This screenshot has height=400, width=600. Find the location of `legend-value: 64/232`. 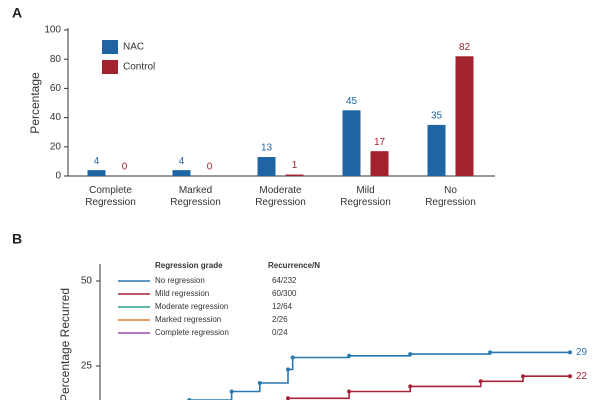

legend-value: 64/232 is located at coordinates (284, 280).